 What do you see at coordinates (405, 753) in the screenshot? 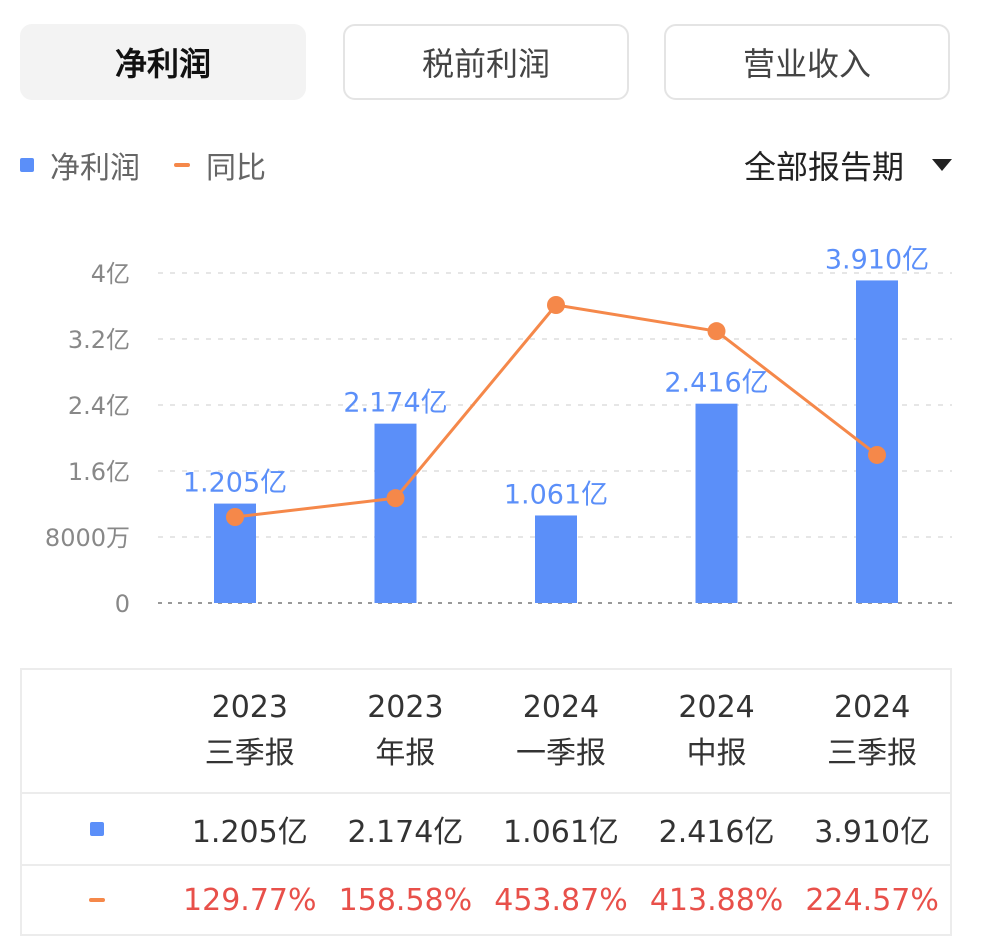
I see `header-period: 年报` at bounding box center [405, 753].